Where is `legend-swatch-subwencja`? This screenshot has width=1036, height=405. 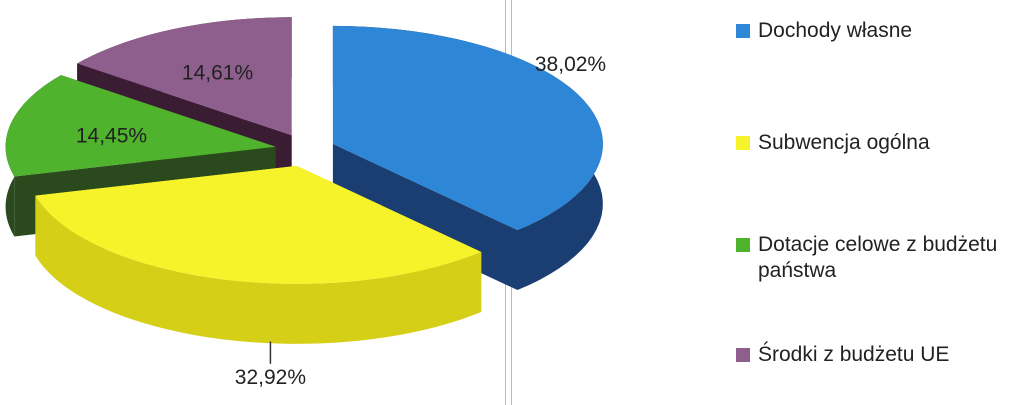 legend-swatch-subwencja is located at coordinates (743, 143).